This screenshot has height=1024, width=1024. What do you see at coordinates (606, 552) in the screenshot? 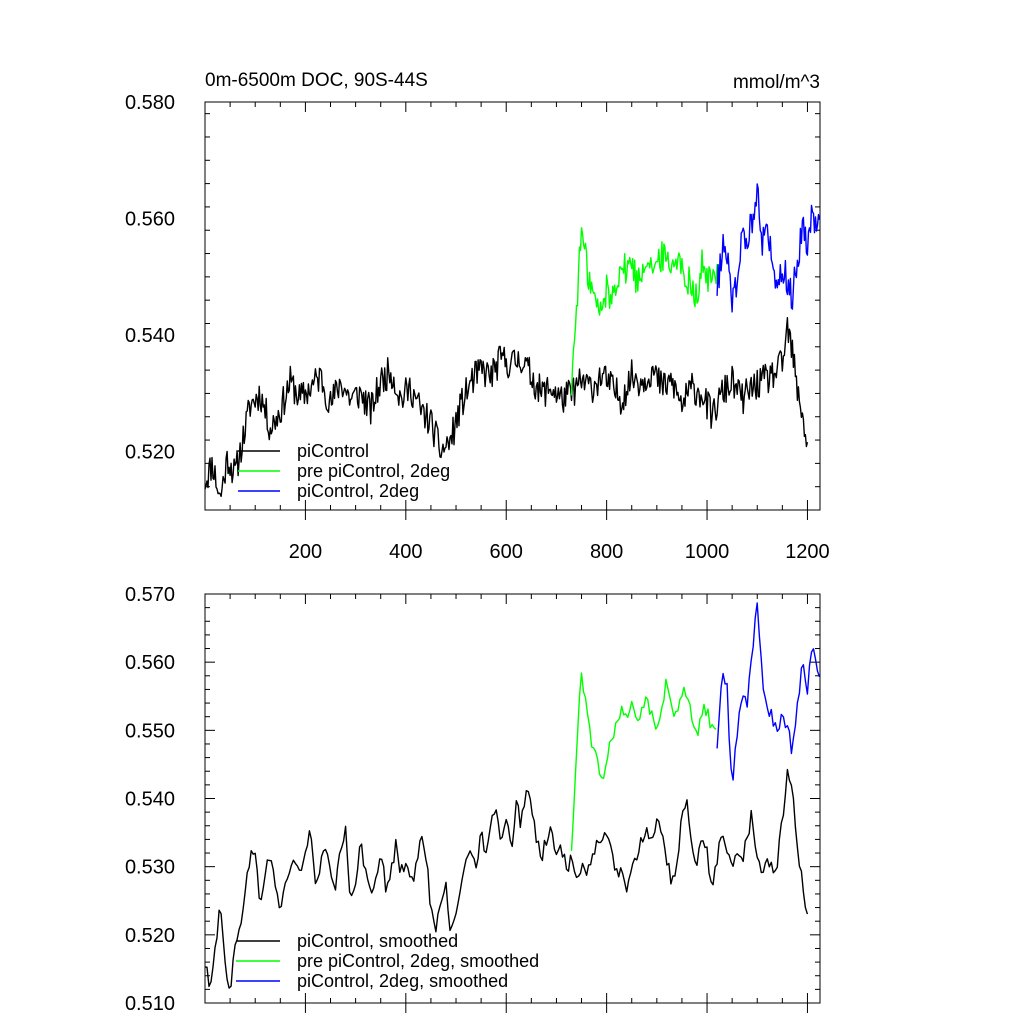
I see `x-tick-label: 800` at bounding box center [606, 552].